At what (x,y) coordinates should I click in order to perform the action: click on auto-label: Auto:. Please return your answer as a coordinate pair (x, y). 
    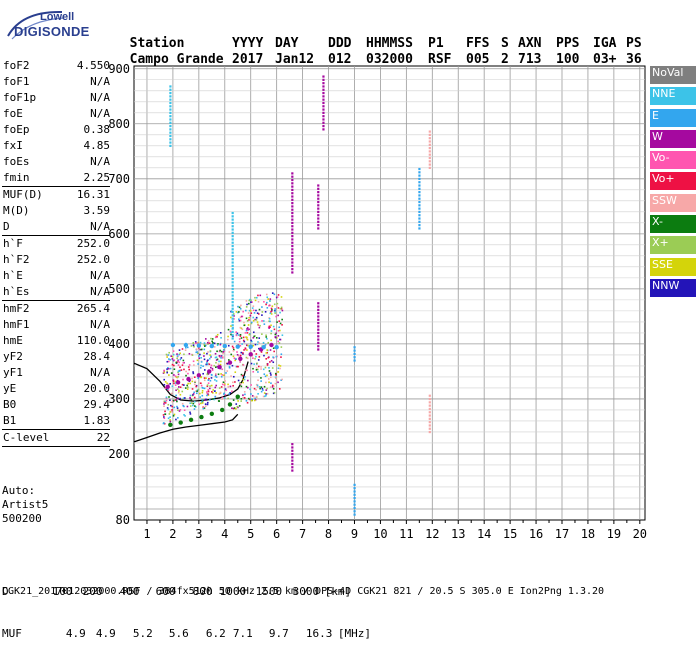
    Looking at the image, I should click on (19, 490).